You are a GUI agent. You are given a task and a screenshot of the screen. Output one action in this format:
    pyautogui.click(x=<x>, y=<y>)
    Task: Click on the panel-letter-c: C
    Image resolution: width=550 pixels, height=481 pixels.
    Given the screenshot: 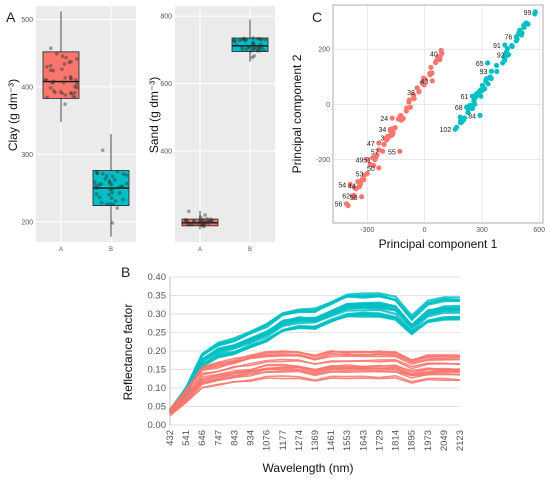 What is the action you would take?
    pyautogui.click(x=317, y=17)
    